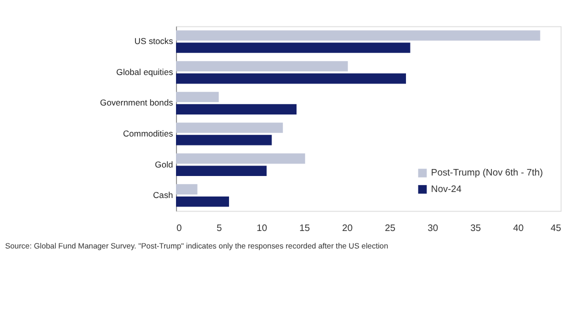  What do you see at coordinates (163, 195) in the screenshot?
I see `y-tick-label: Cash` at bounding box center [163, 195].